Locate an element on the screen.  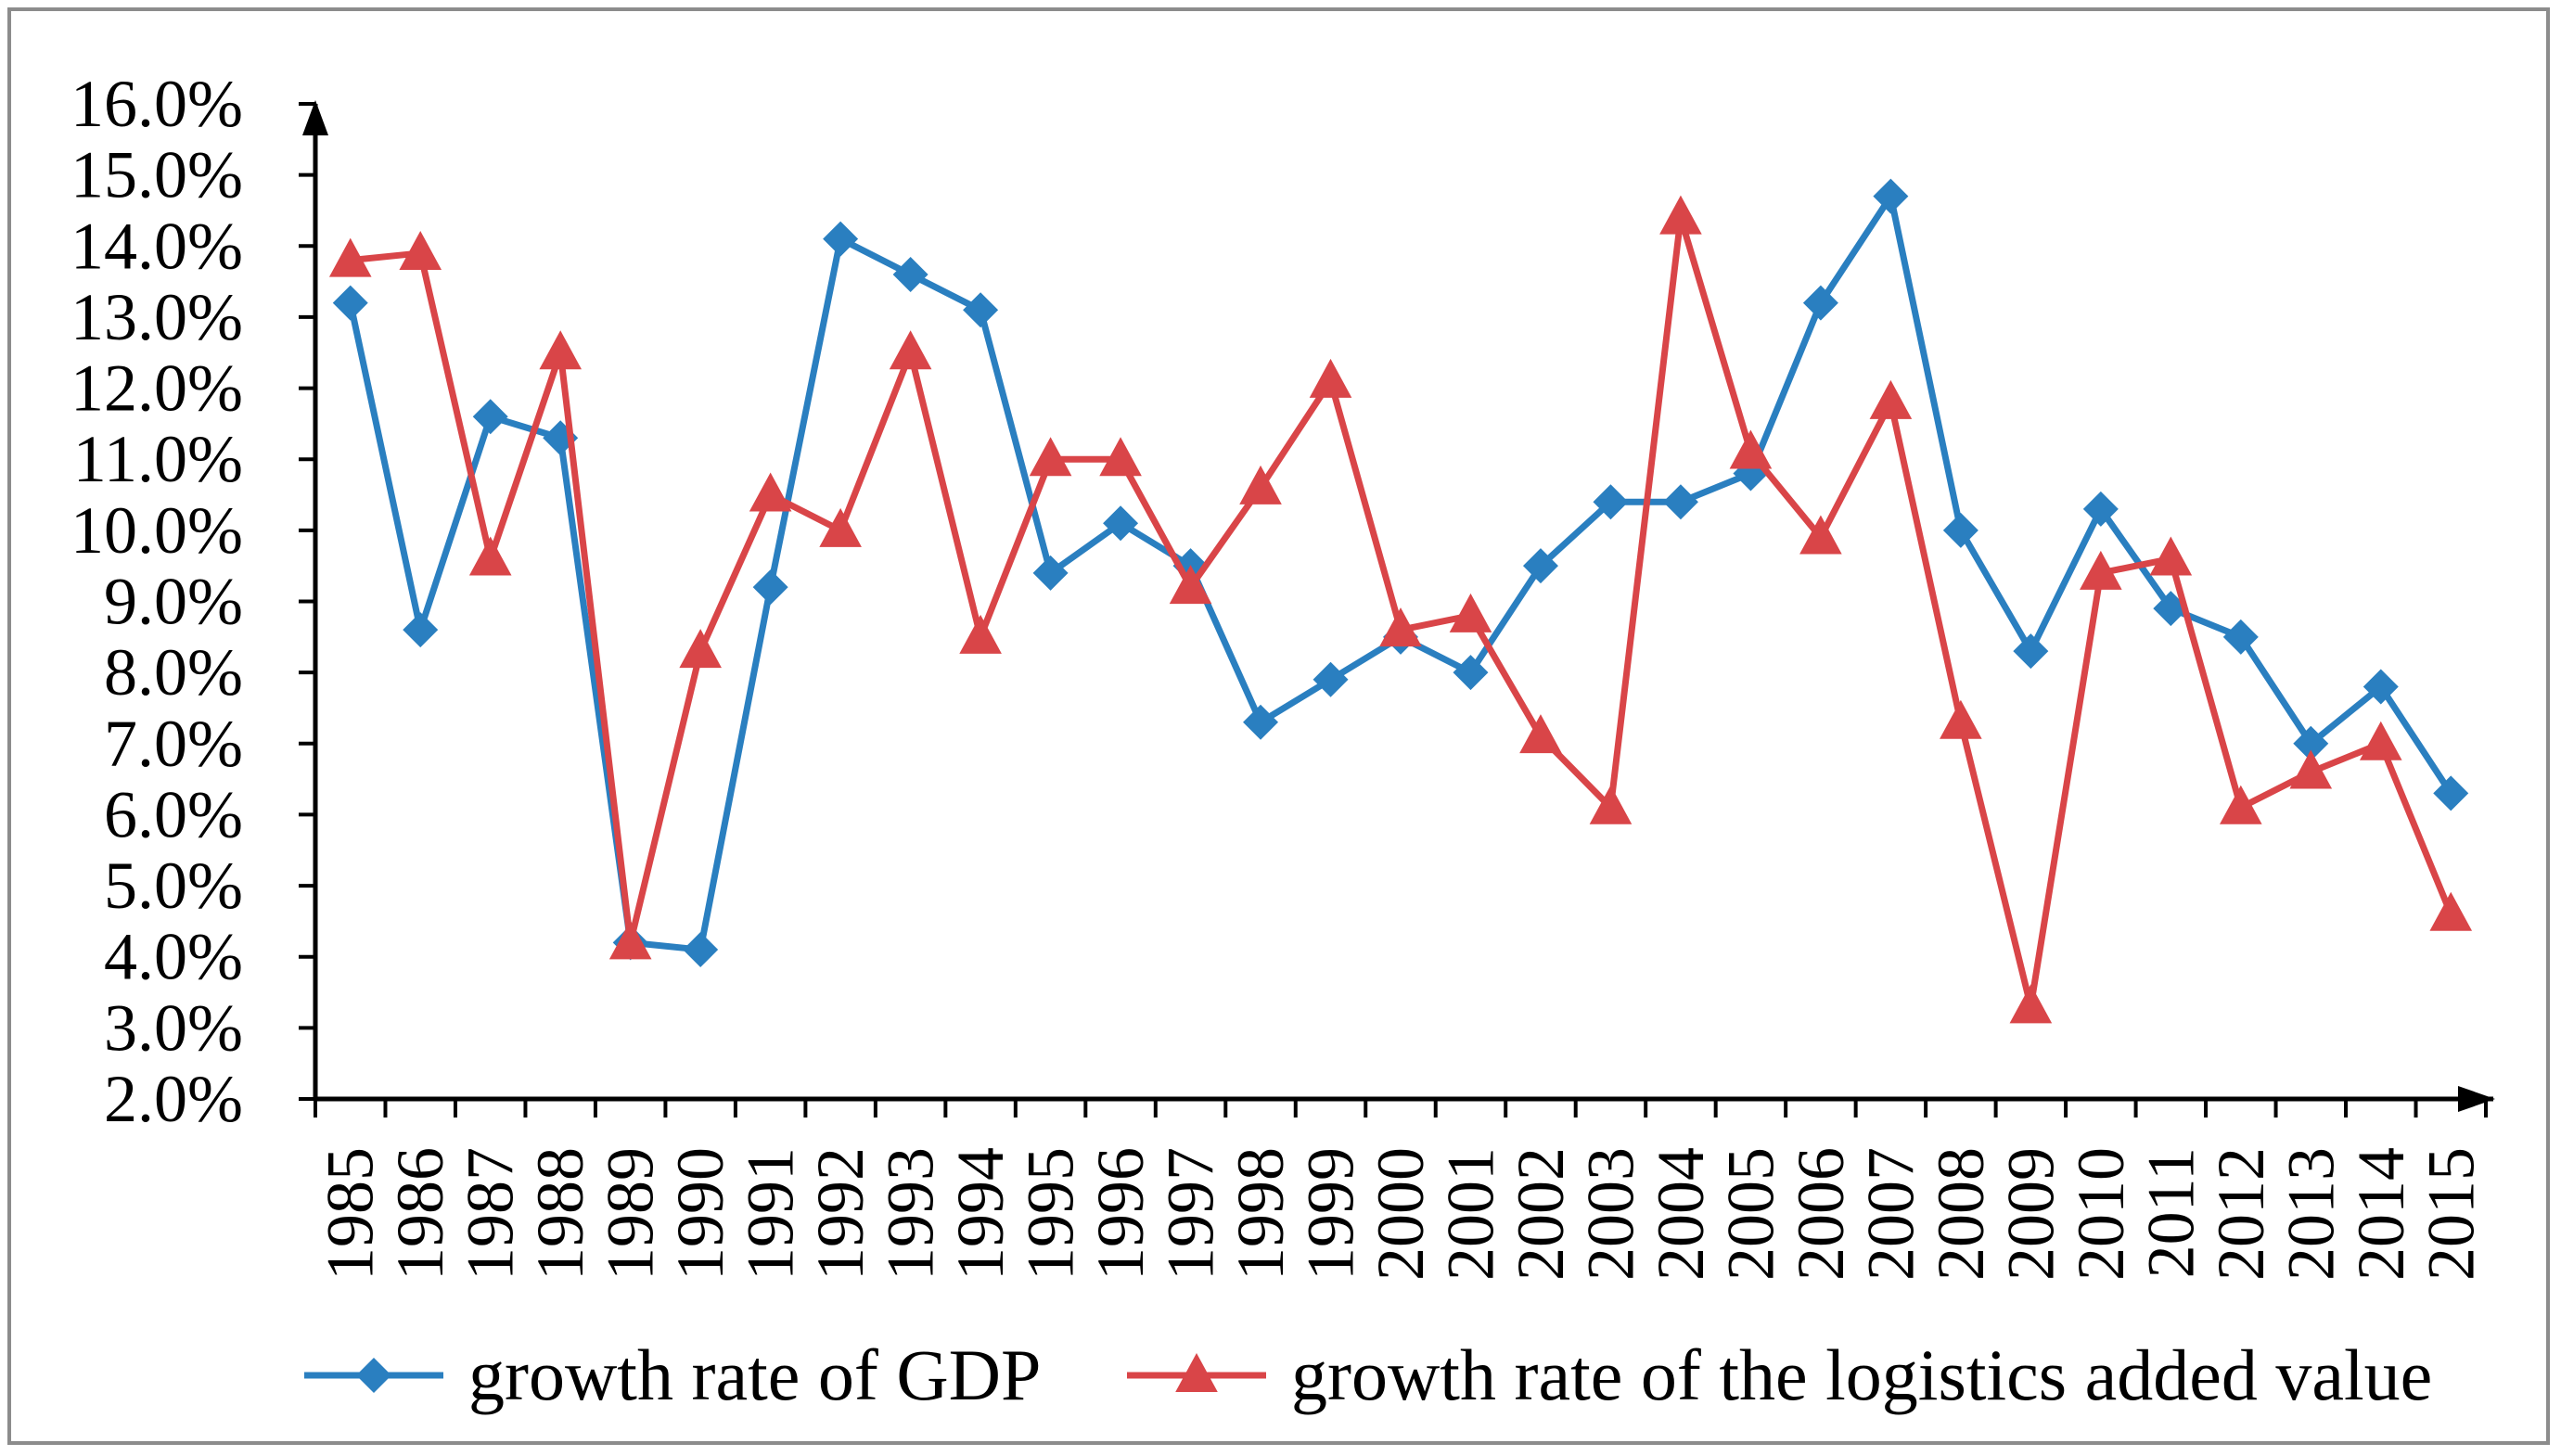
y-tick-label: 6.0% is located at coordinates (173, 814).